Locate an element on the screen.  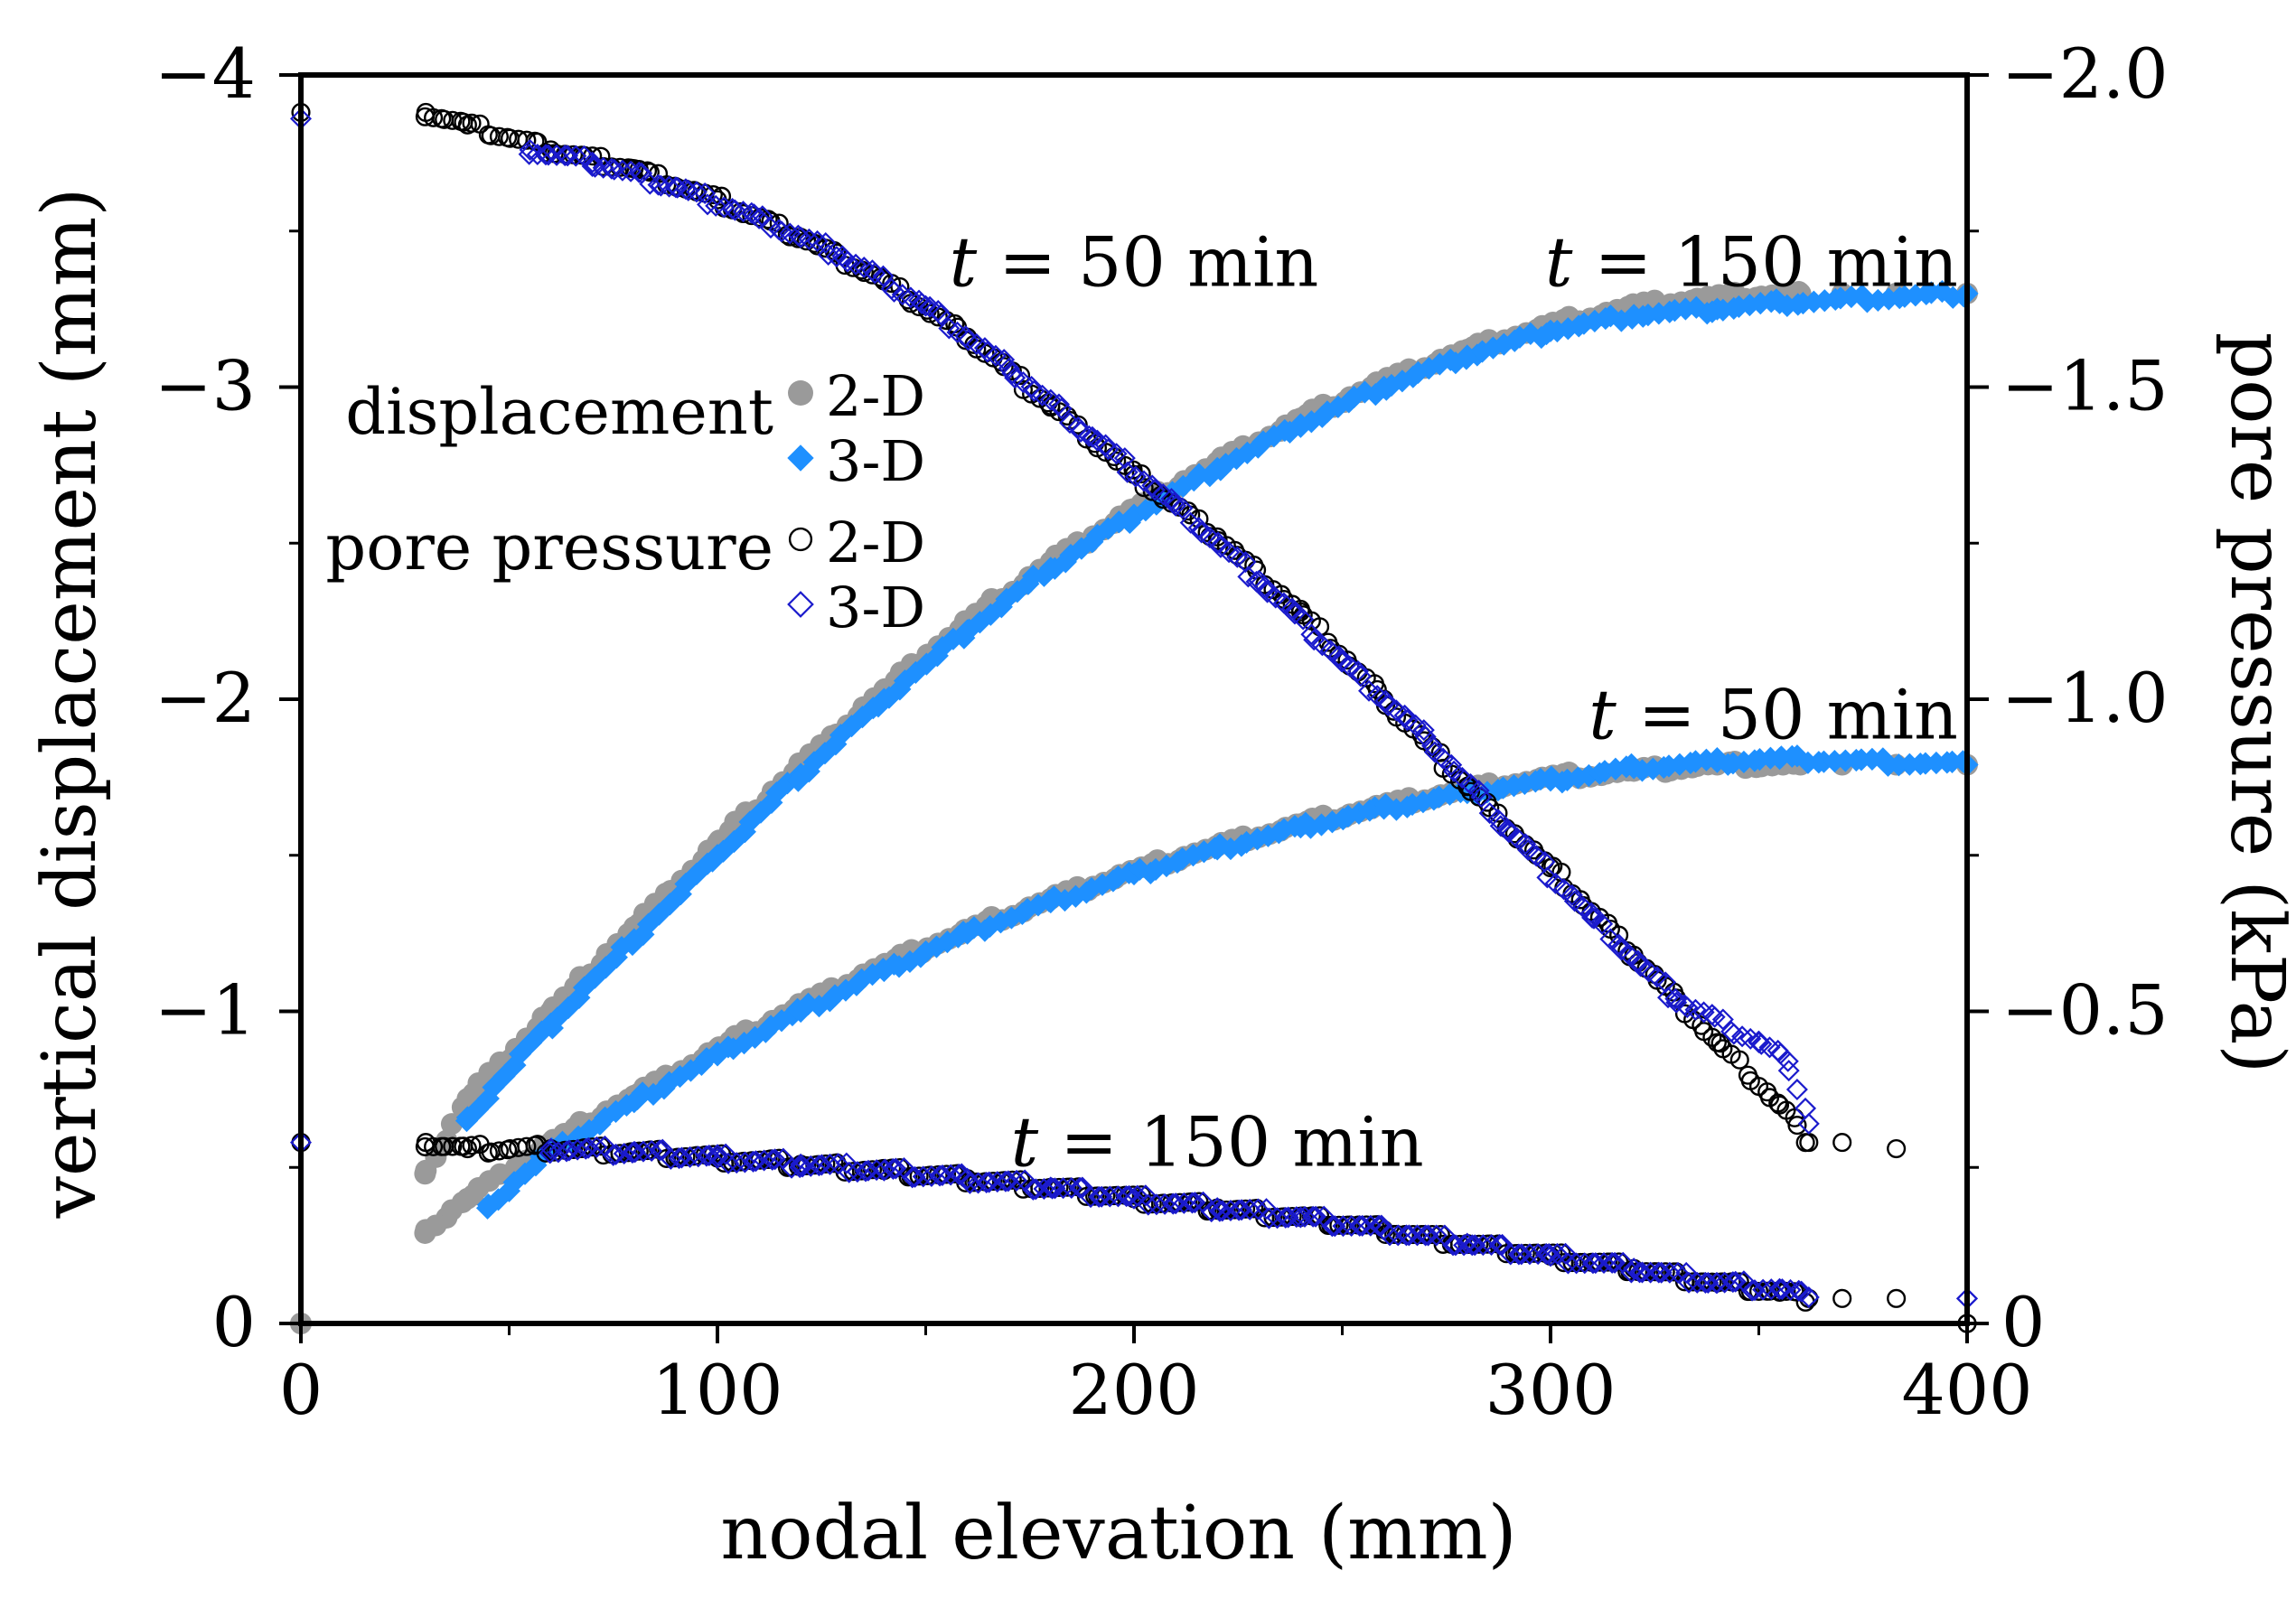
x-tick-label: 100 is located at coordinates (717, 1390).